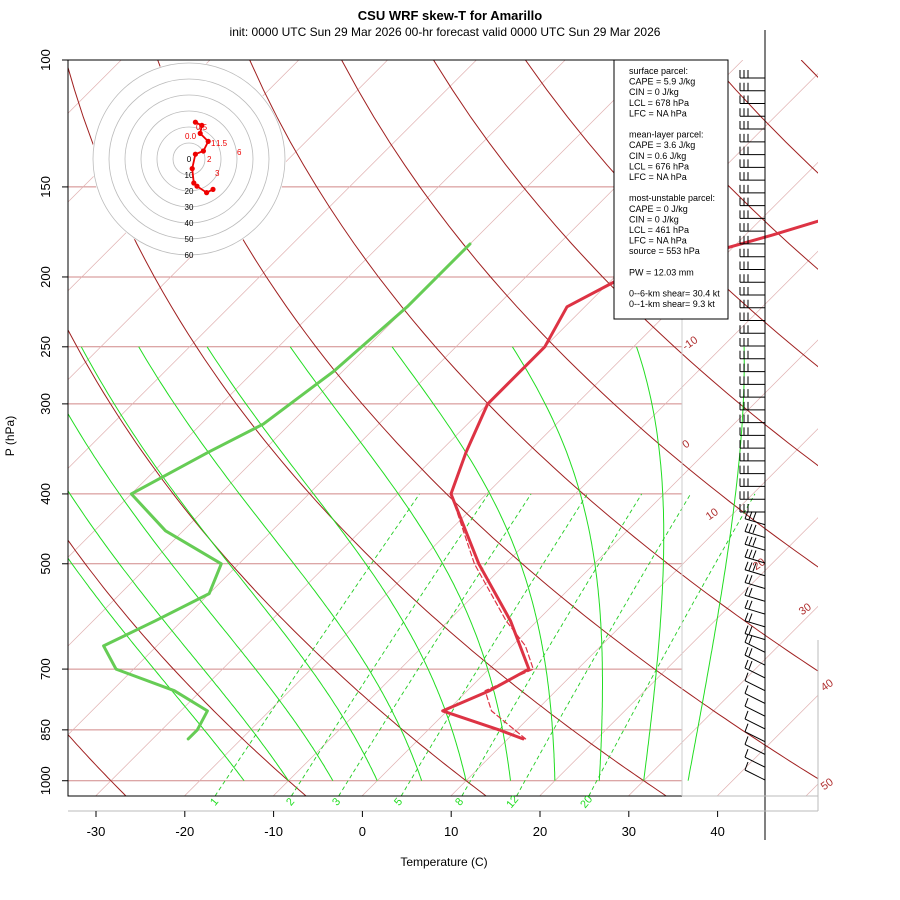  Describe the element at coordinates (459, 802) in the screenshot. I see `mixing-ratio-label: 8` at that location.